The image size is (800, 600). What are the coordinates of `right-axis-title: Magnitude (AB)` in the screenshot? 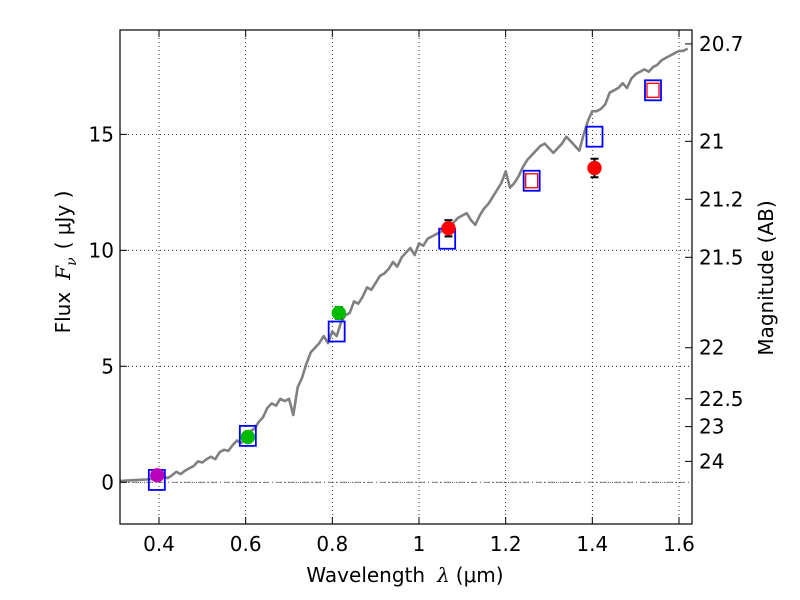 It's located at (766, 277).